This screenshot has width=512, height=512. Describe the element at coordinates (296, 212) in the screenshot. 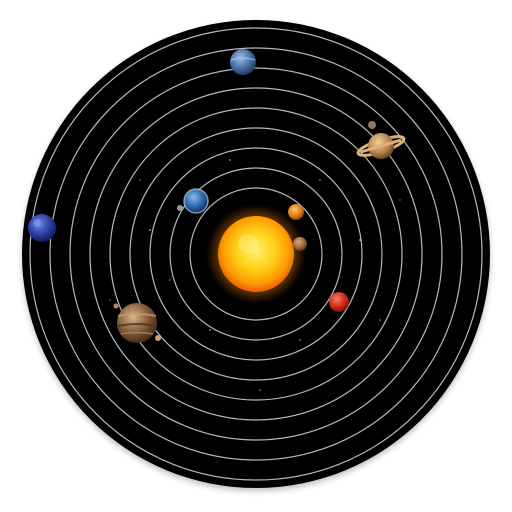

I see `planet-venus` at that location.